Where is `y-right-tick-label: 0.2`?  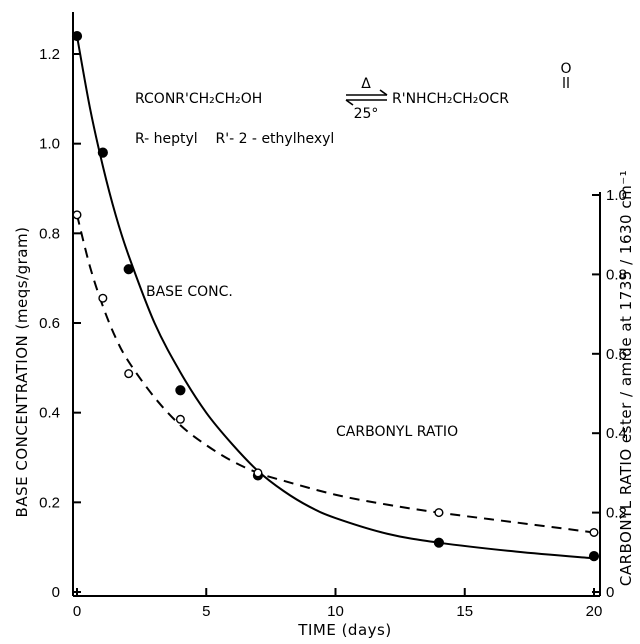
y-right-tick-label: 0.2 is located at coordinates (616, 513).